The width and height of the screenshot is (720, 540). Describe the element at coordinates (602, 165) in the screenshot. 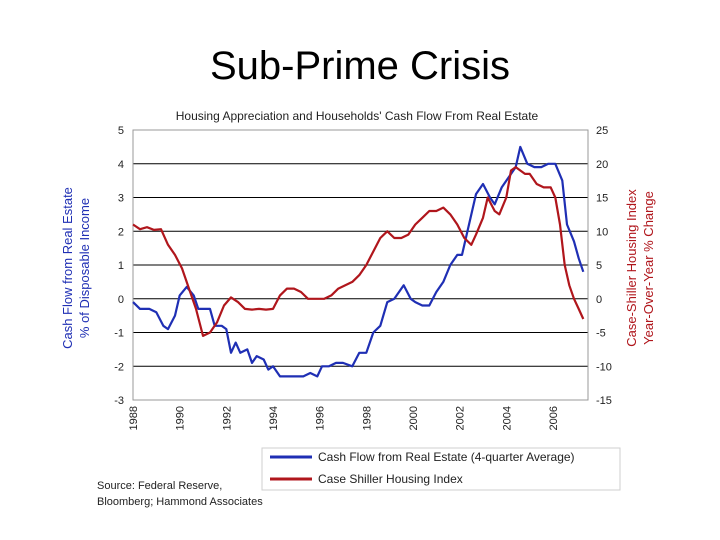

I see `y2-tick-label-1: 20` at that location.